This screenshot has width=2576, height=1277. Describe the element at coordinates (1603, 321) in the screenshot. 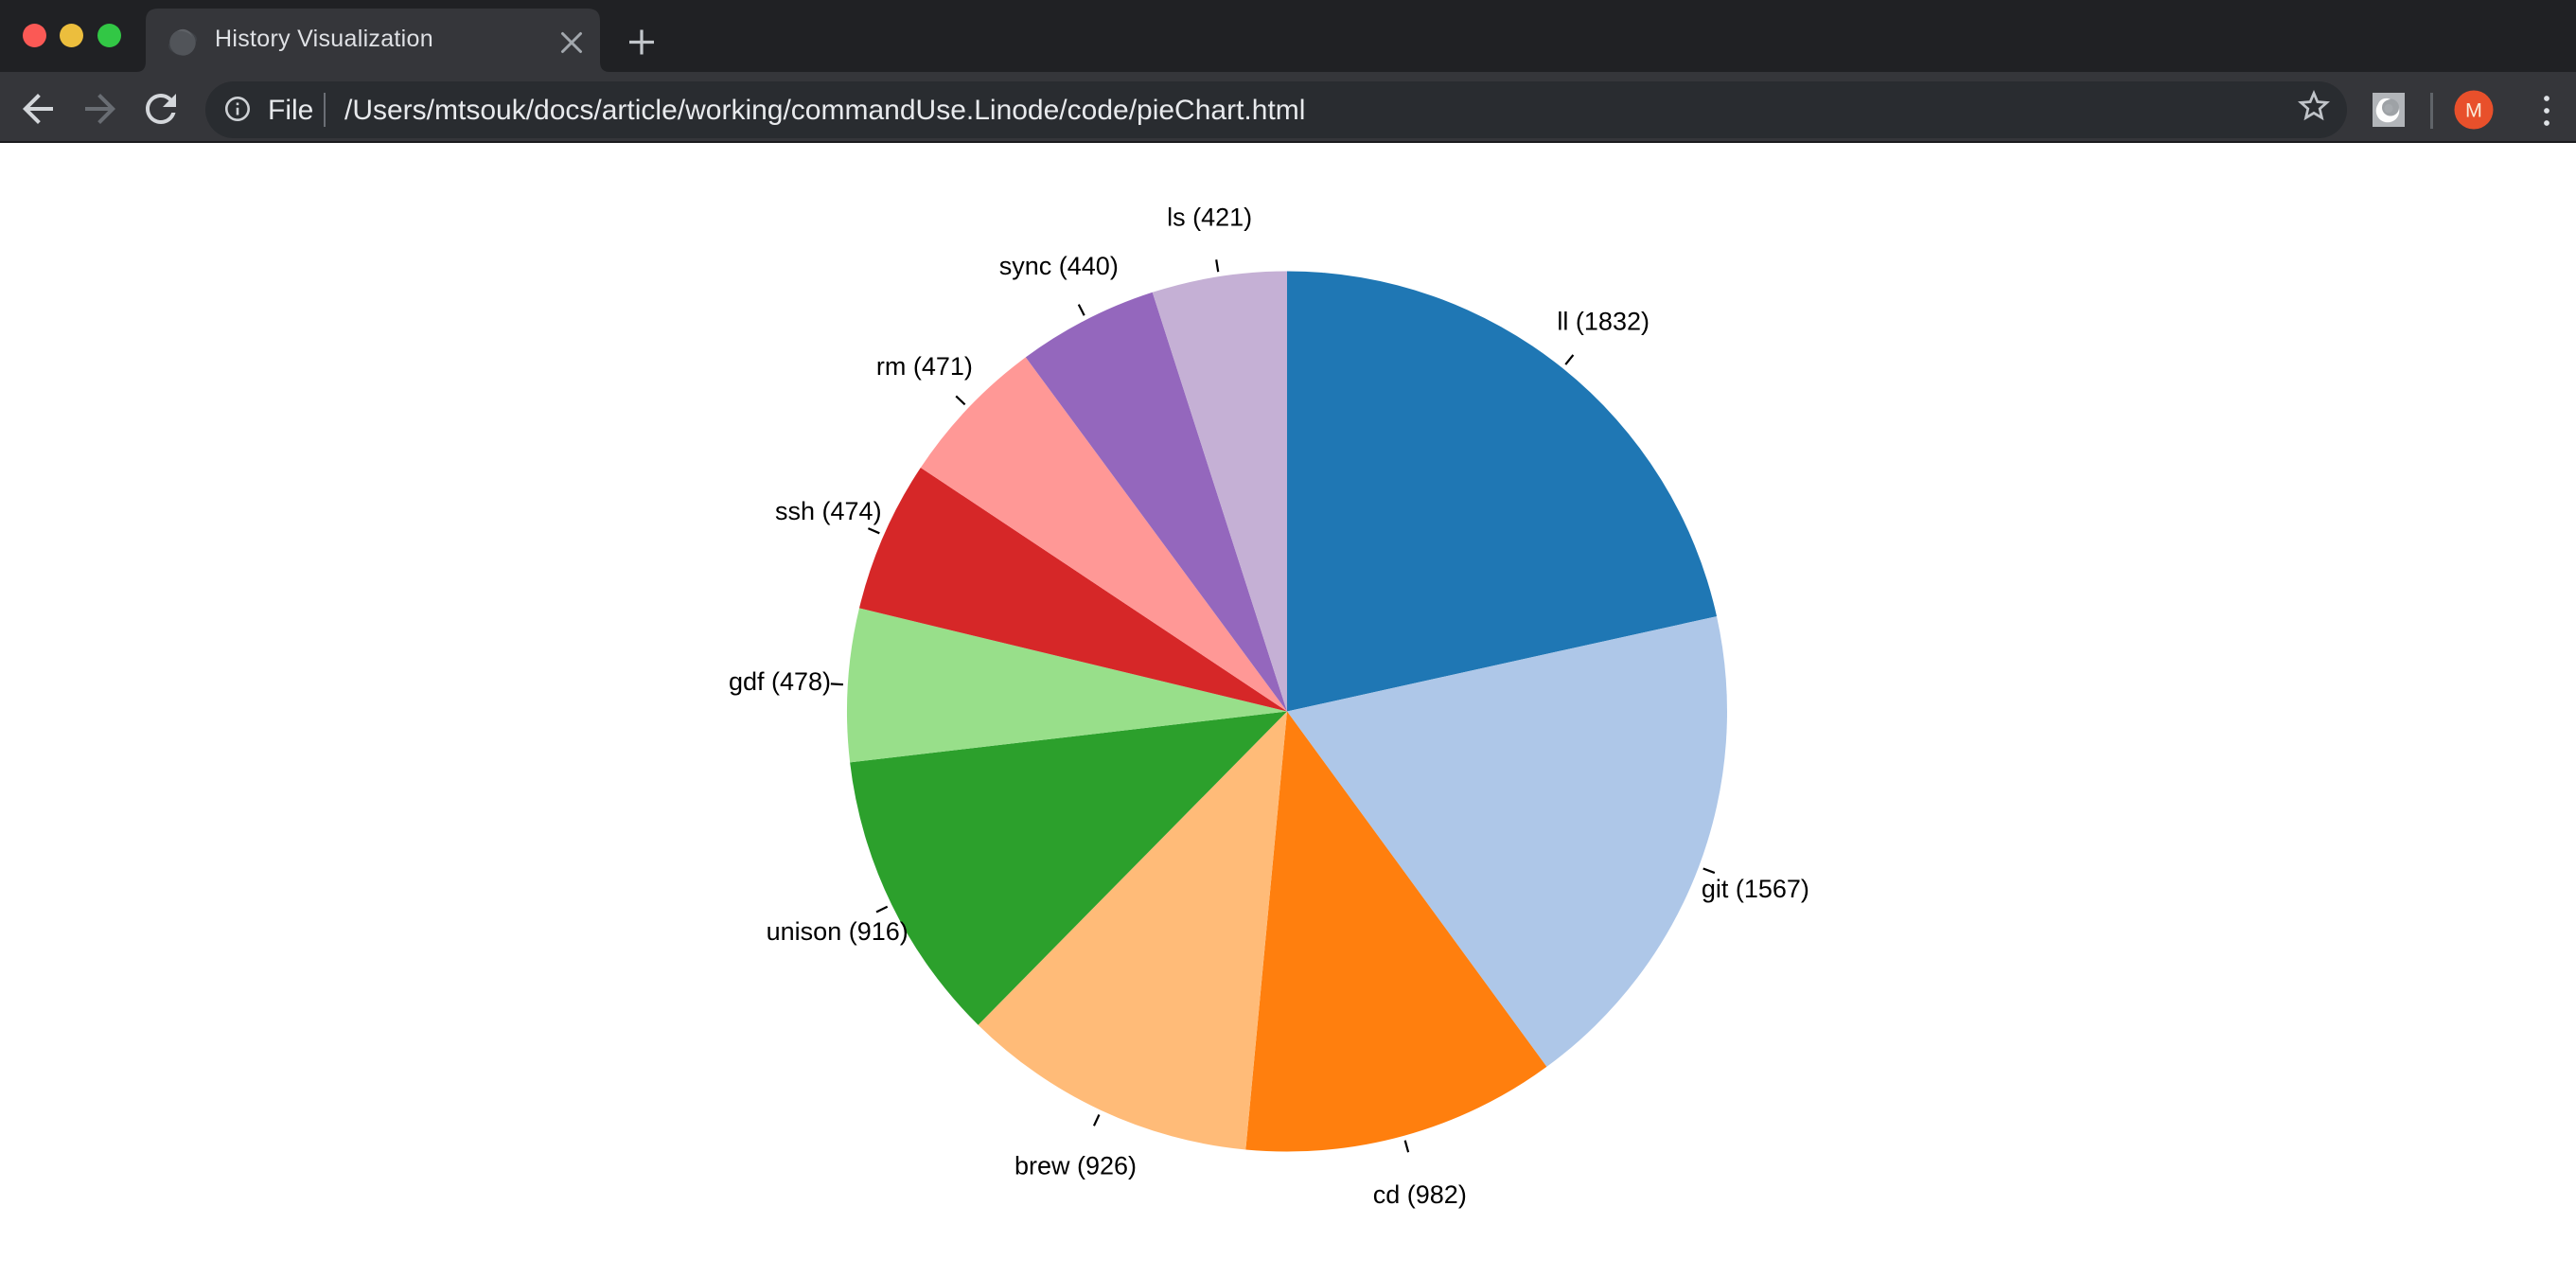

I see `svg-text: ll (1832)` at that location.